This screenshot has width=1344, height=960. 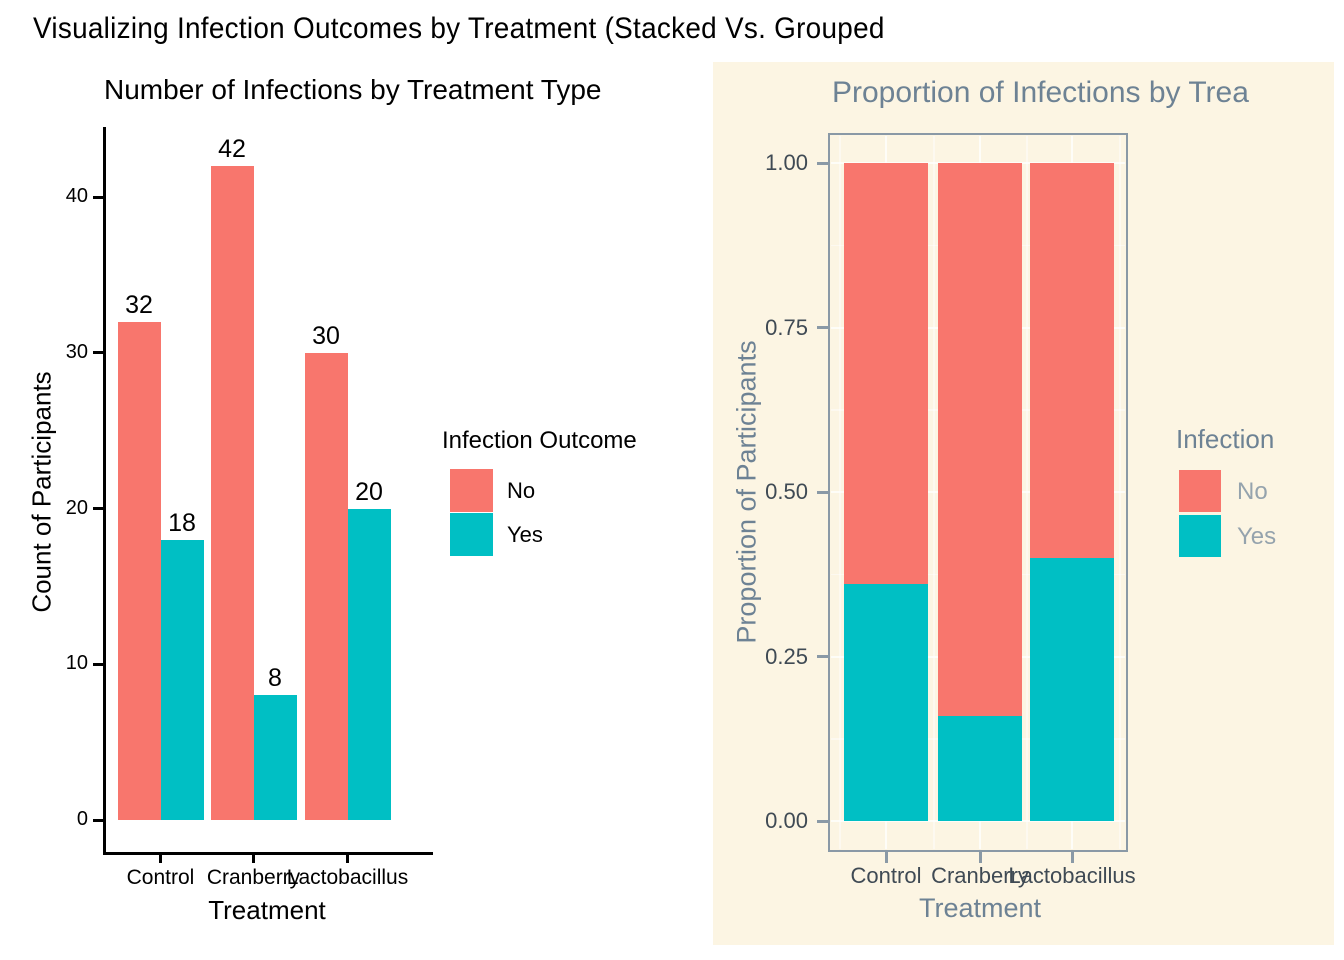 What do you see at coordinates (369, 664) in the screenshot?
I see `bar-lactobacillus-yes` at bounding box center [369, 664].